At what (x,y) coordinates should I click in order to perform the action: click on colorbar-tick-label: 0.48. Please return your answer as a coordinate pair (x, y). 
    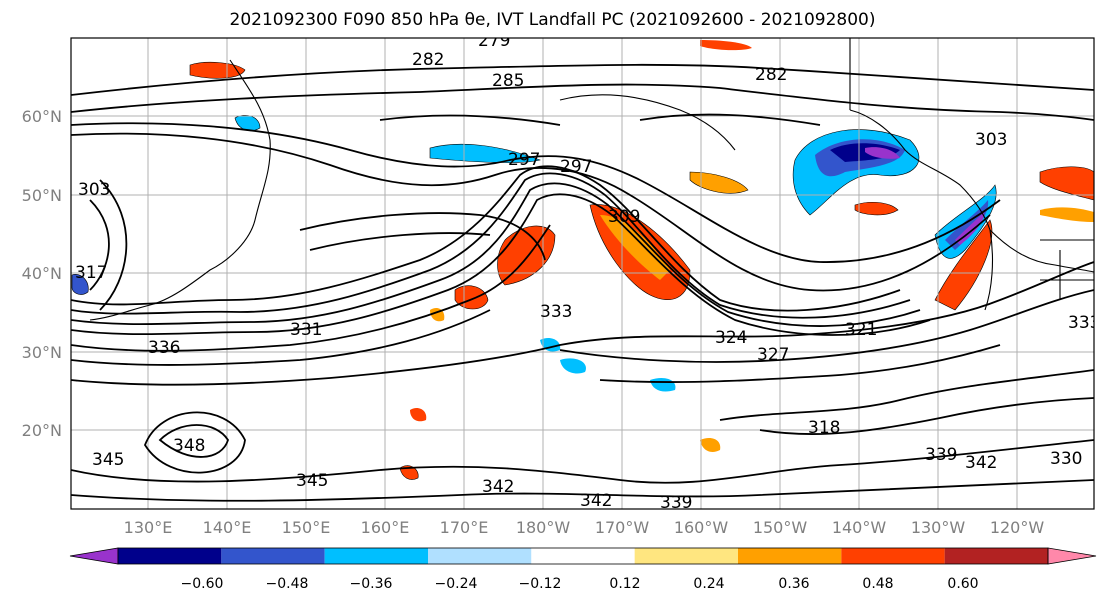
    Looking at the image, I should click on (877, 584).